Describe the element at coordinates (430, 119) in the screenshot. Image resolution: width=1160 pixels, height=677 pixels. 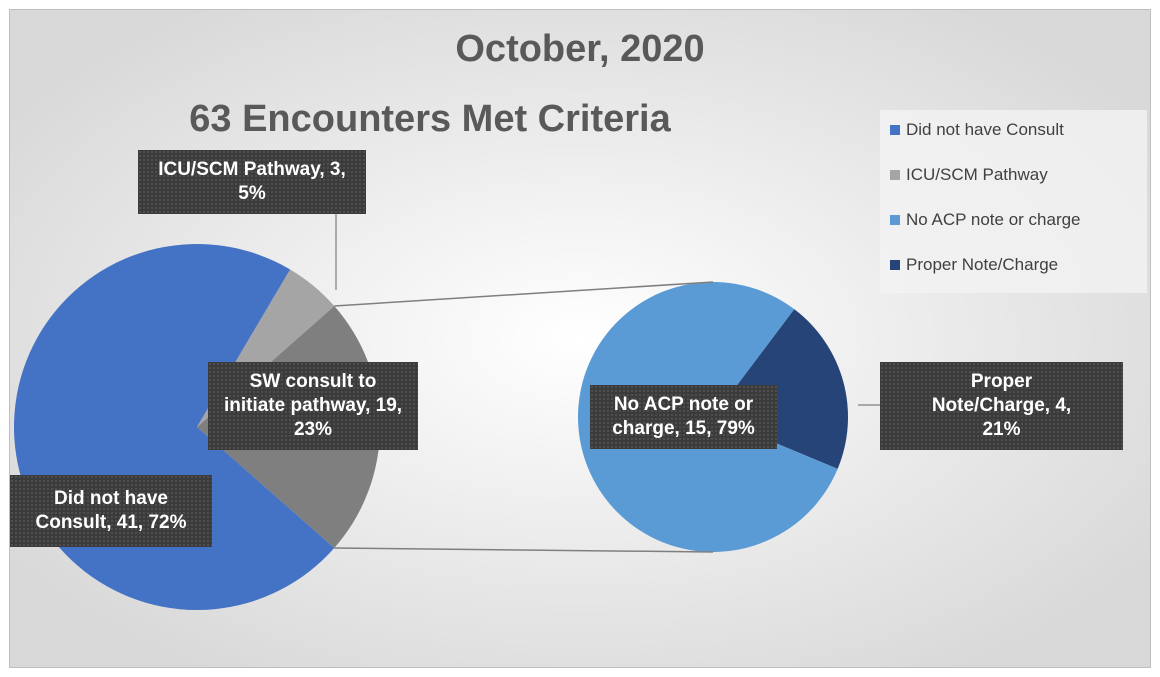
I see `chart-subtitle: 63 Encounters Met Criteria` at that location.